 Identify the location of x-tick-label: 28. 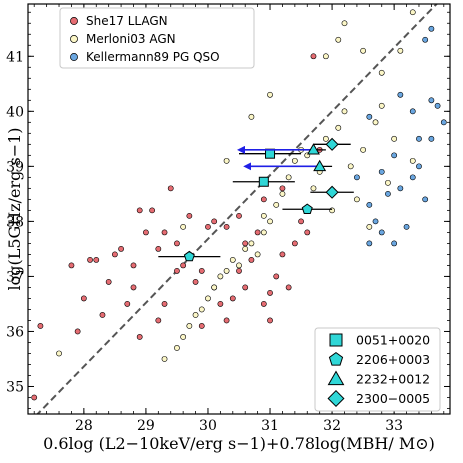
(84, 426).